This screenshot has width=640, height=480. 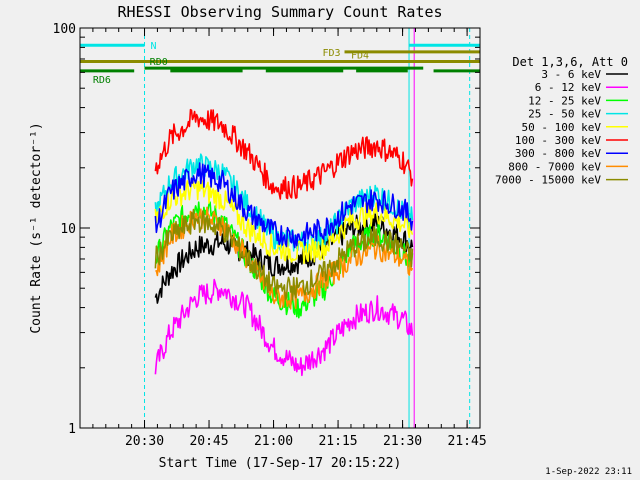 I want to click on legend-label: 100 - 300 keV, so click(x=558, y=140).